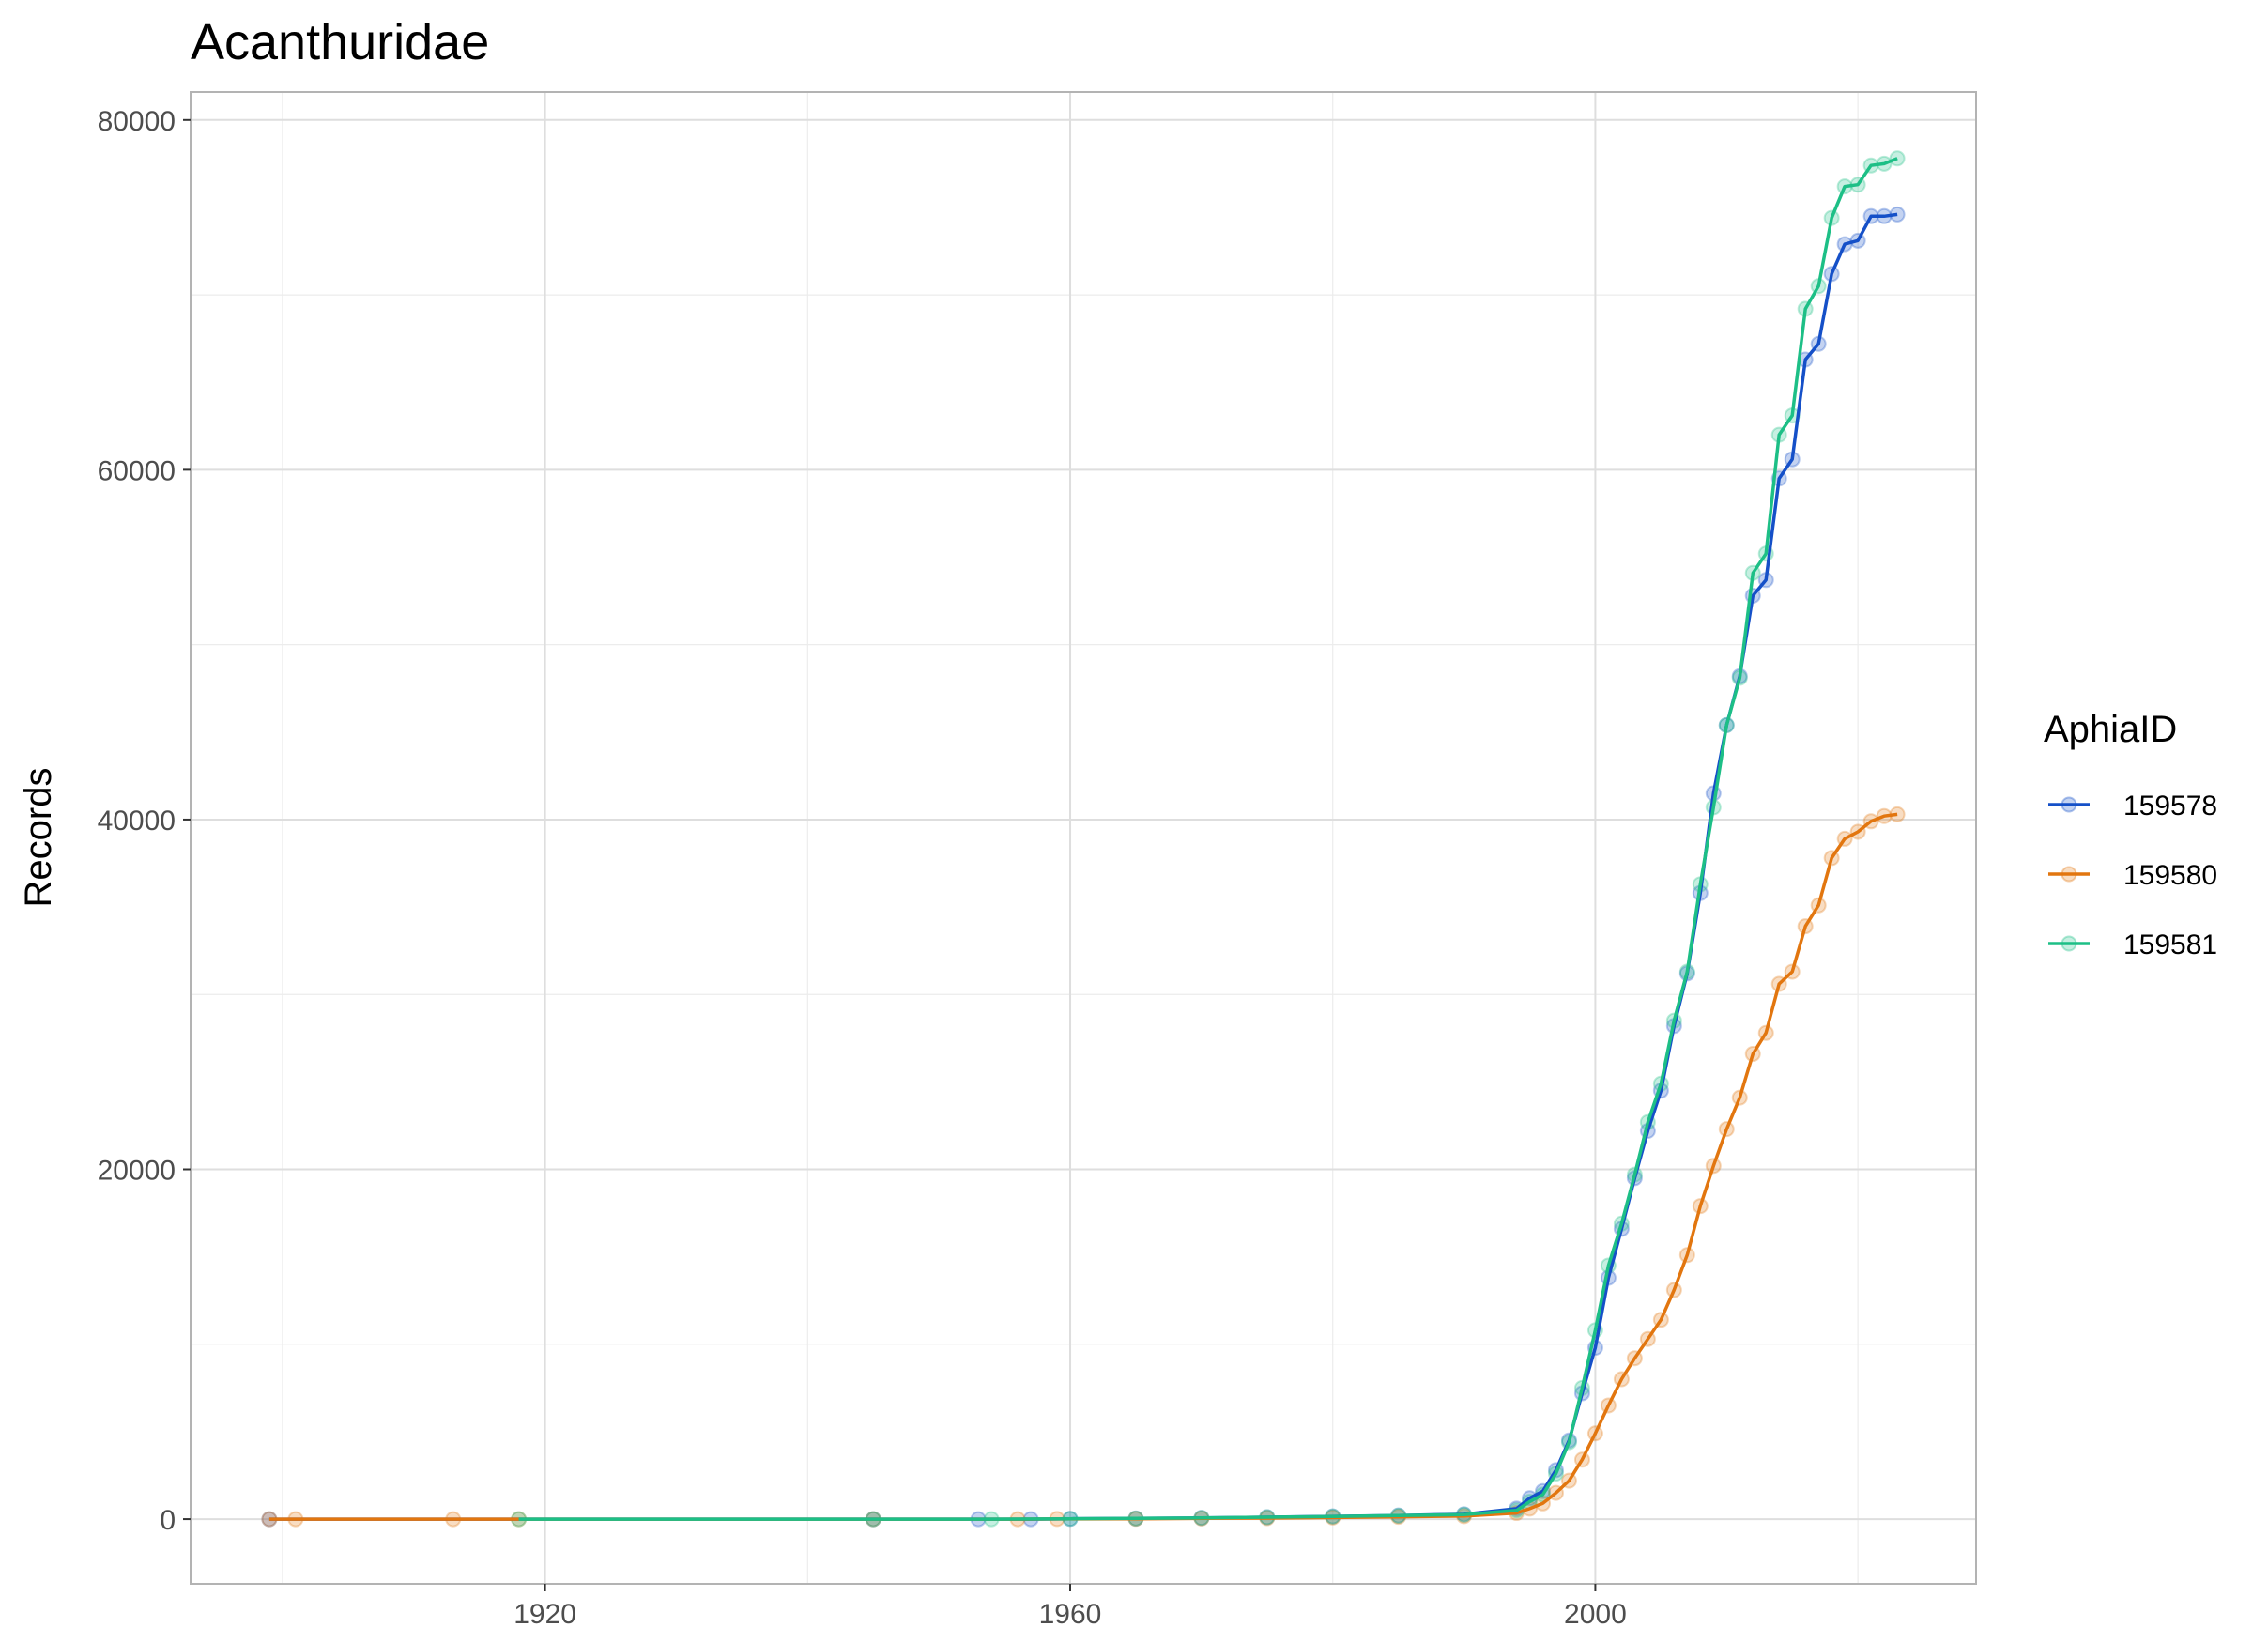  What do you see at coordinates (2170, 875) in the screenshot?
I see `legend-label: 159580` at bounding box center [2170, 875].